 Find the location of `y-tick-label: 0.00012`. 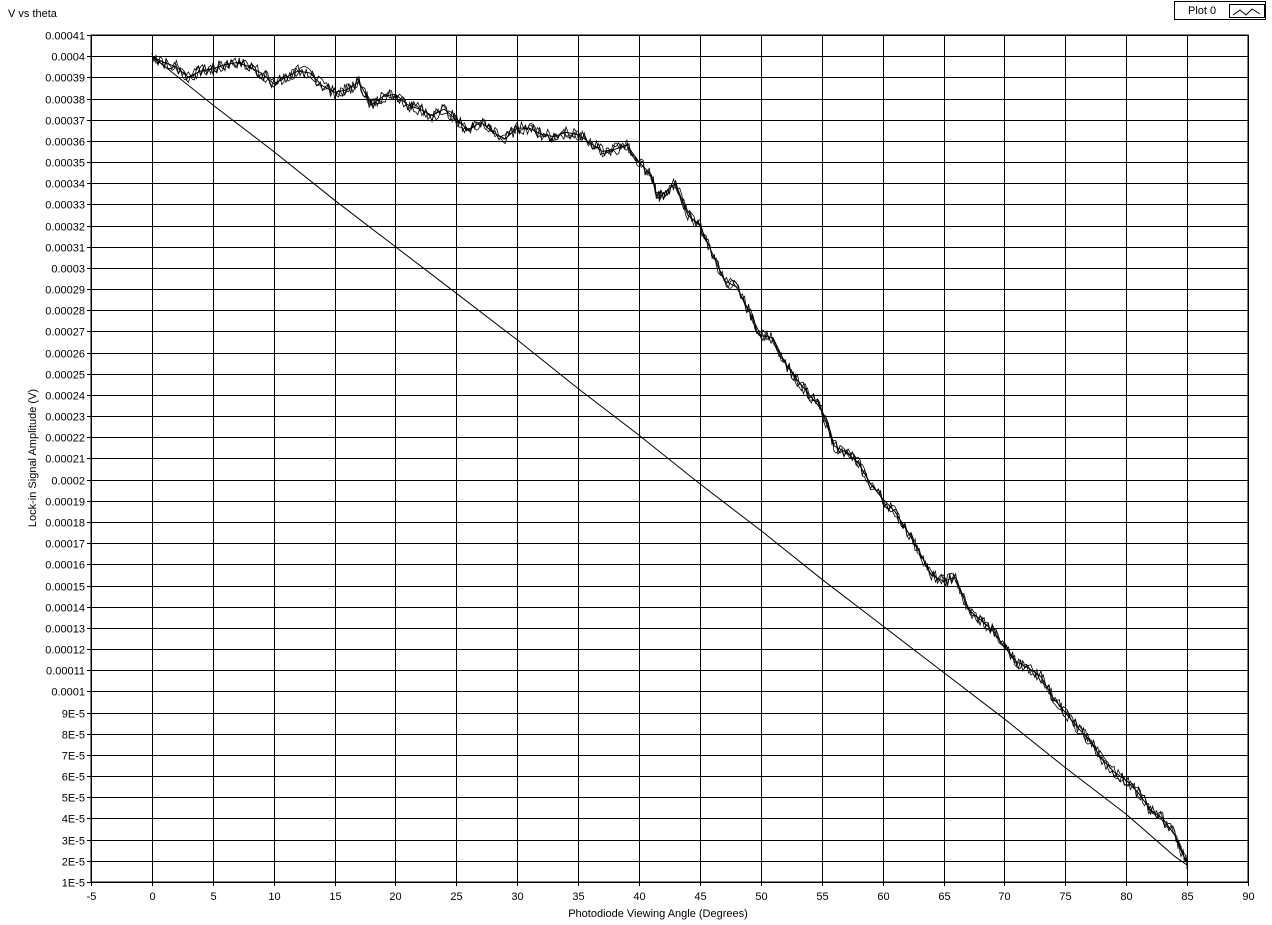

y-tick-label: 0.00012 is located at coordinates (65, 651).